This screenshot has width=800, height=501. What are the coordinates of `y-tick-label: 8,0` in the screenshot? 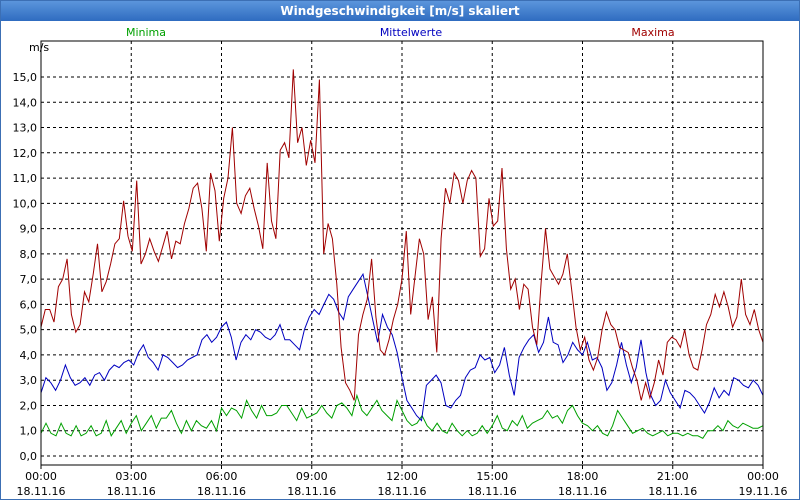 It's located at (29, 254).